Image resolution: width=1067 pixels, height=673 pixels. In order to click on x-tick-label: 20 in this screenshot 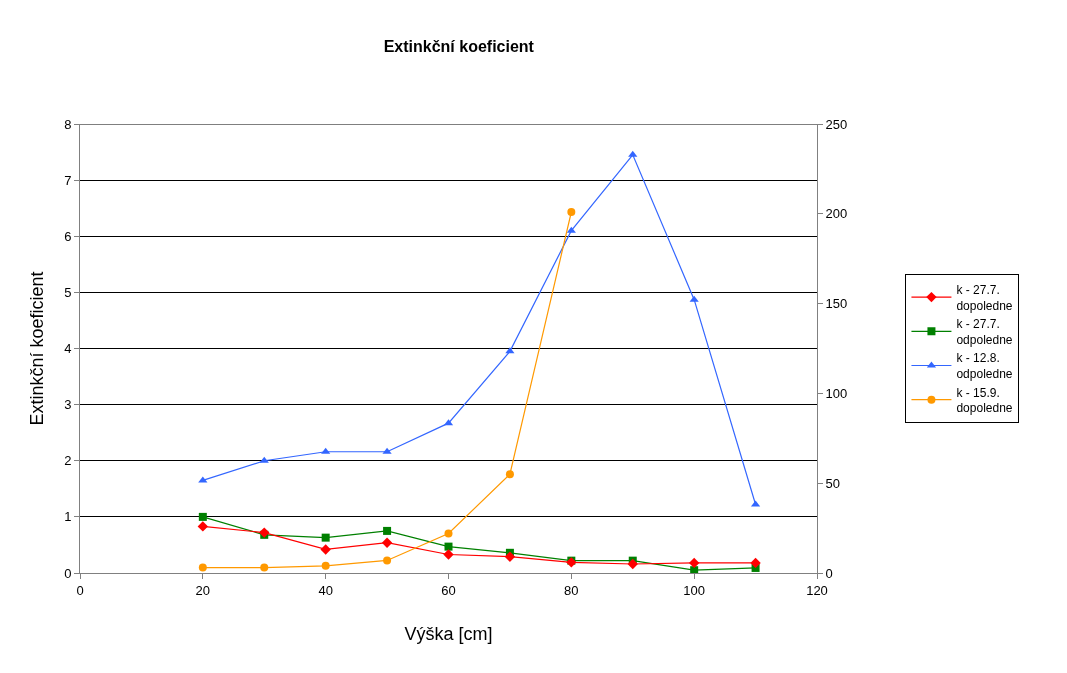, I will do `click(203, 590)`.